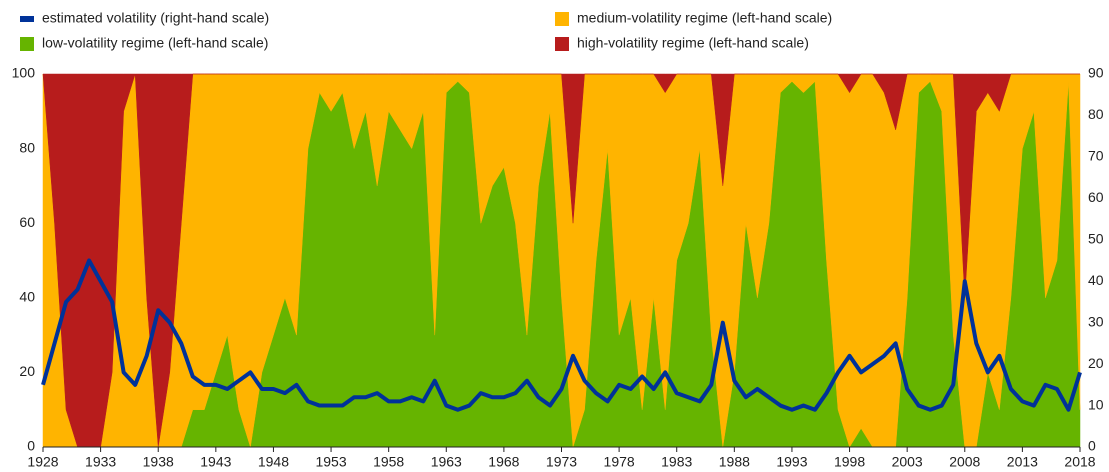 The image size is (1109, 472). I want to click on y2-tick-label: 30, so click(1096, 321).